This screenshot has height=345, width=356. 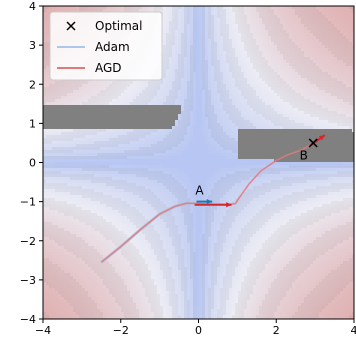 What do you see at coordinates (229, 205) in the screenshot?
I see `agd-step-arrow-a-head` at bounding box center [229, 205].